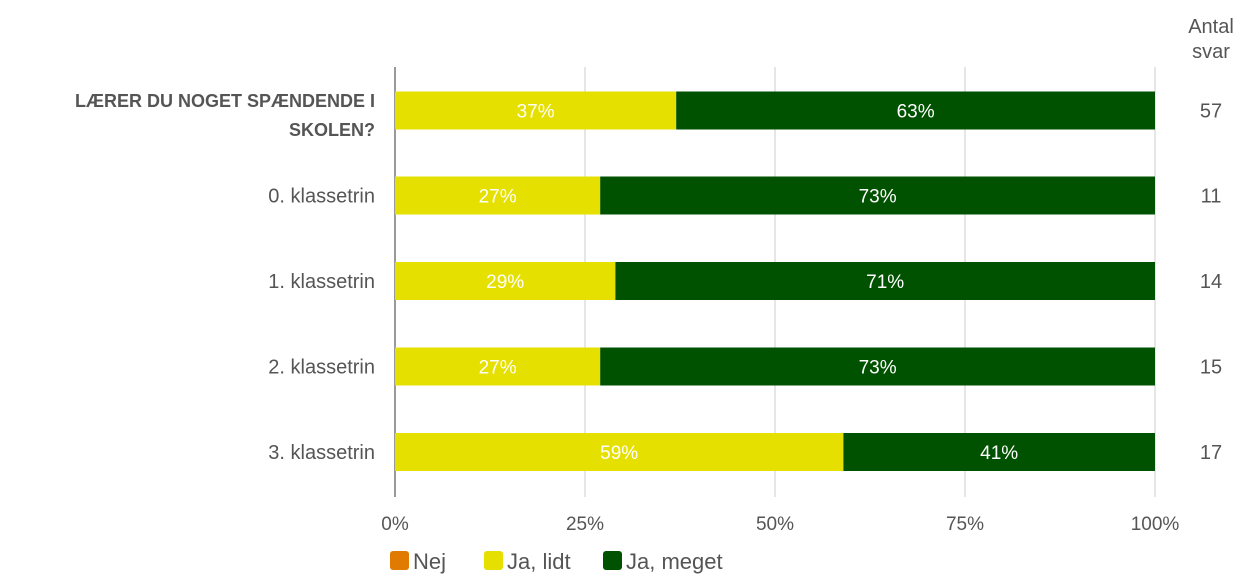  What do you see at coordinates (585, 524) in the screenshot?
I see `x-tick-label: 25%` at bounding box center [585, 524].